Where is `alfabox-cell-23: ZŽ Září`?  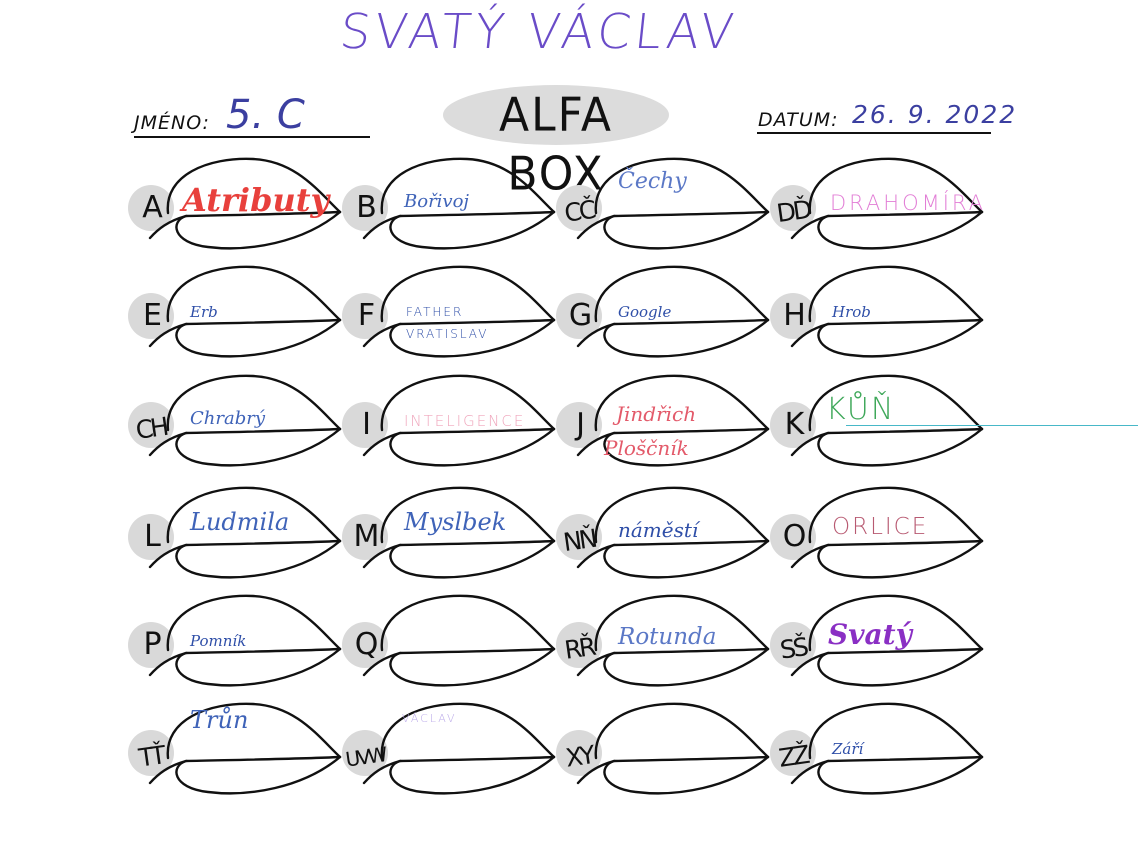 alfabox-cell-23: ZŽ Září is located at coordinates (877, 752).